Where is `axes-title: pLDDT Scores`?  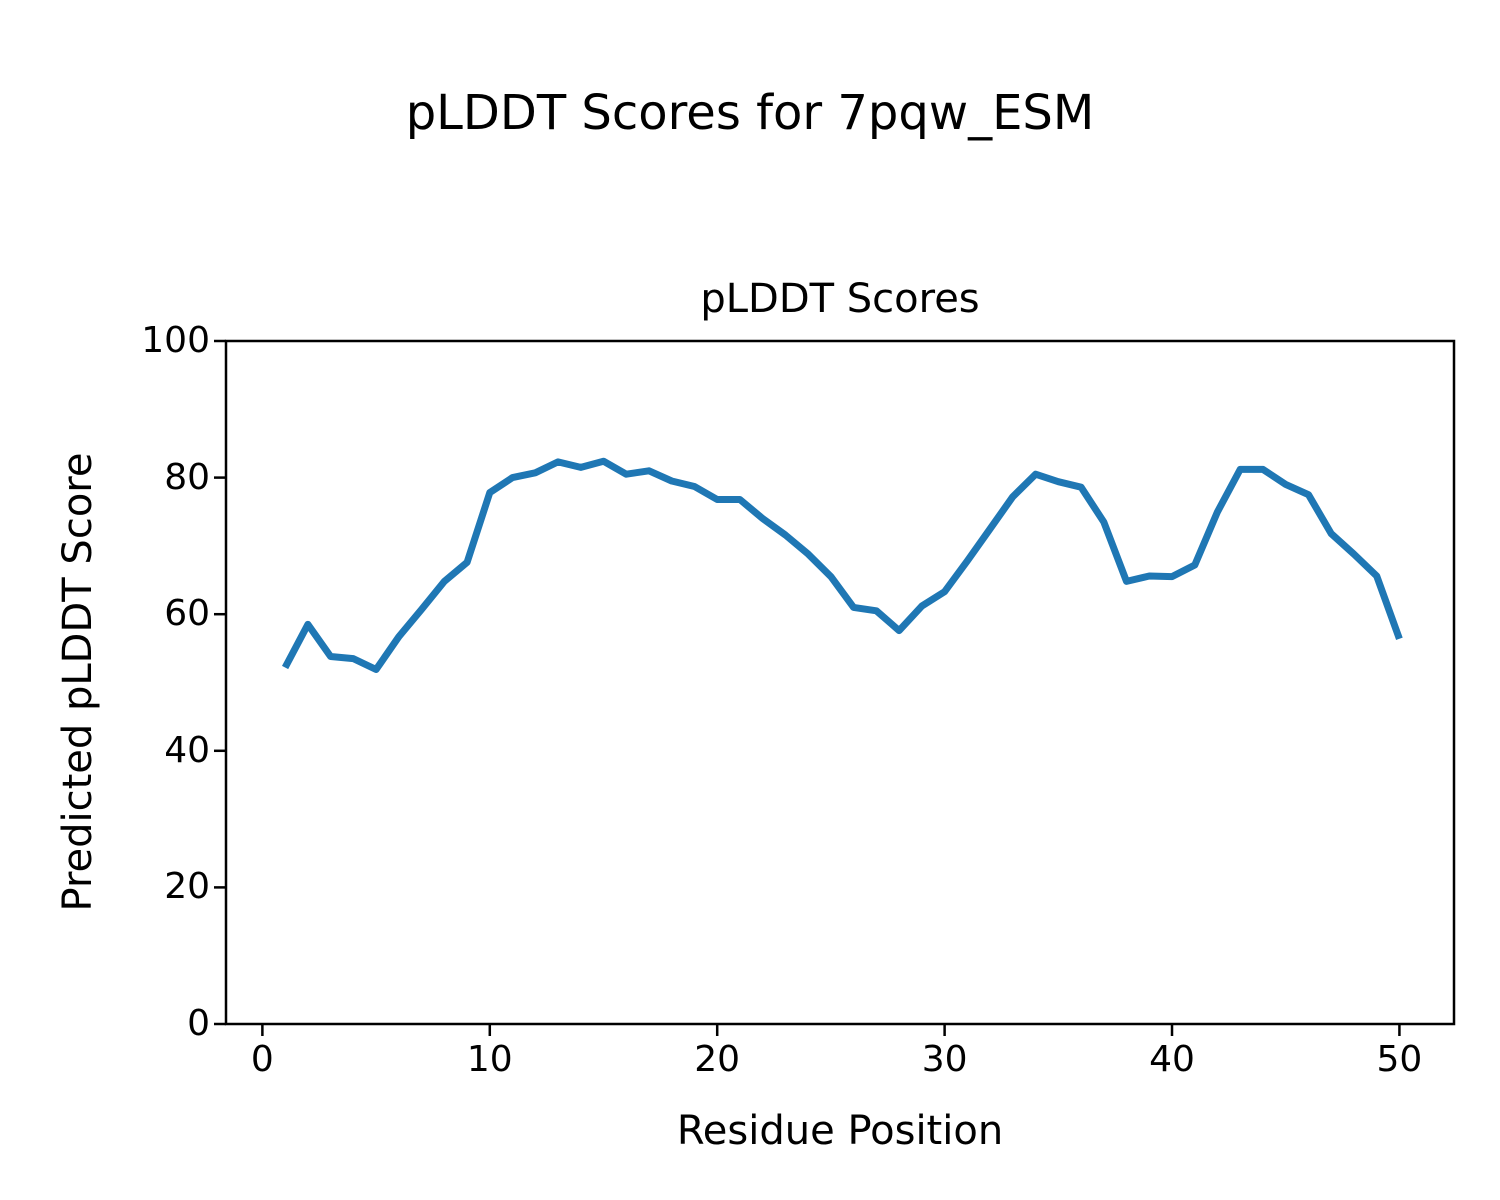
axes-title: pLDDT Scores is located at coordinates (840, 299).